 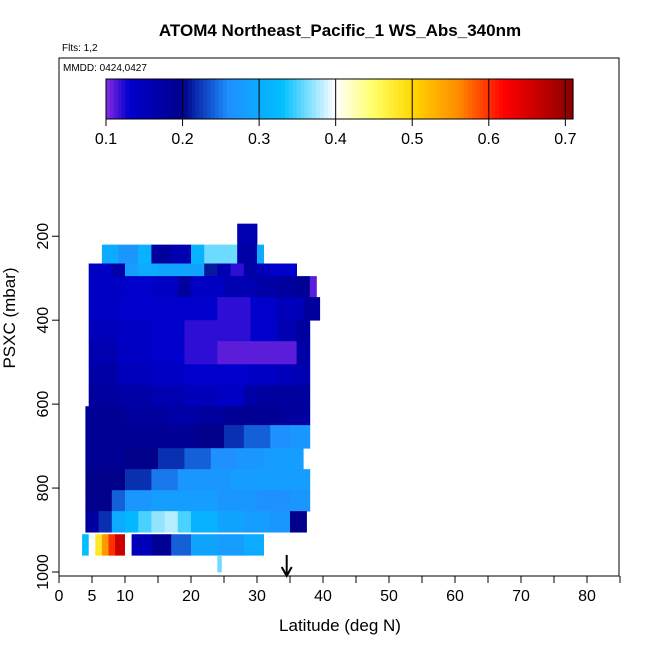 I want to click on latitude-arrow, so click(x=286, y=567).